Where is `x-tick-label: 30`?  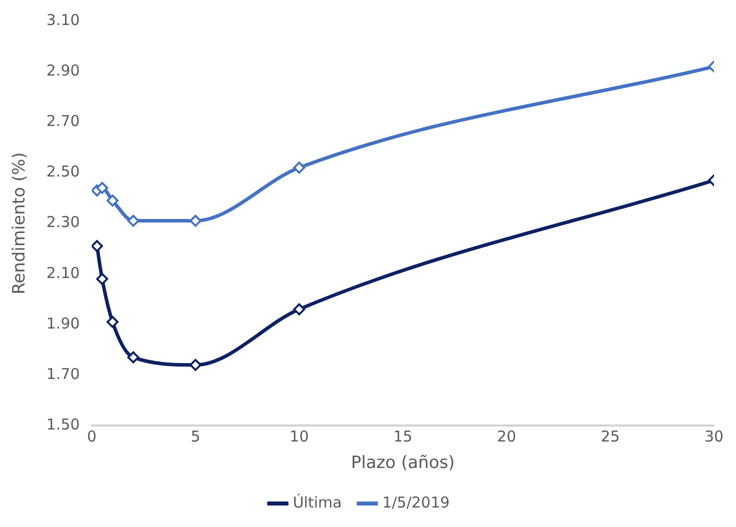
x-tick-label: 30 is located at coordinates (714, 436).